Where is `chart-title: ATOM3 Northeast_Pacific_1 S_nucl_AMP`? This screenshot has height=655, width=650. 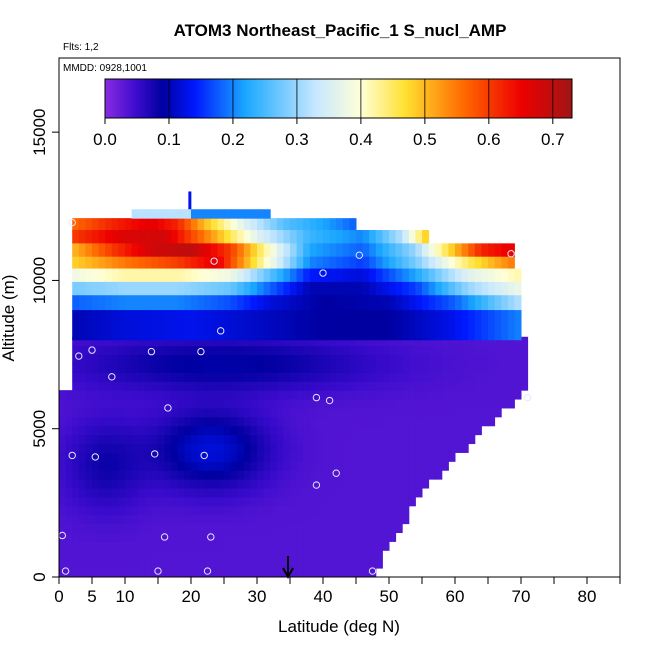
chart-title: ATOM3 Northeast_Pacific_1 S_nucl_AMP is located at coordinates (340, 30).